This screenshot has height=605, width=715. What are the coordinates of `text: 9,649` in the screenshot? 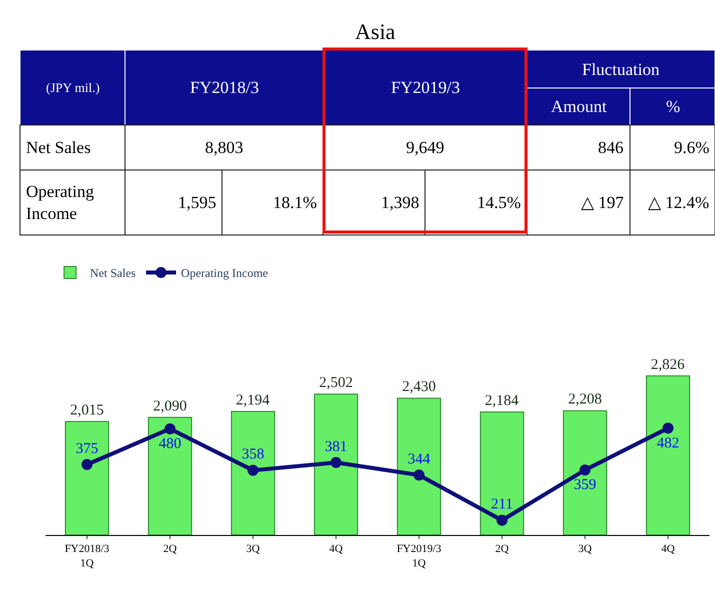 It's located at (425, 147).